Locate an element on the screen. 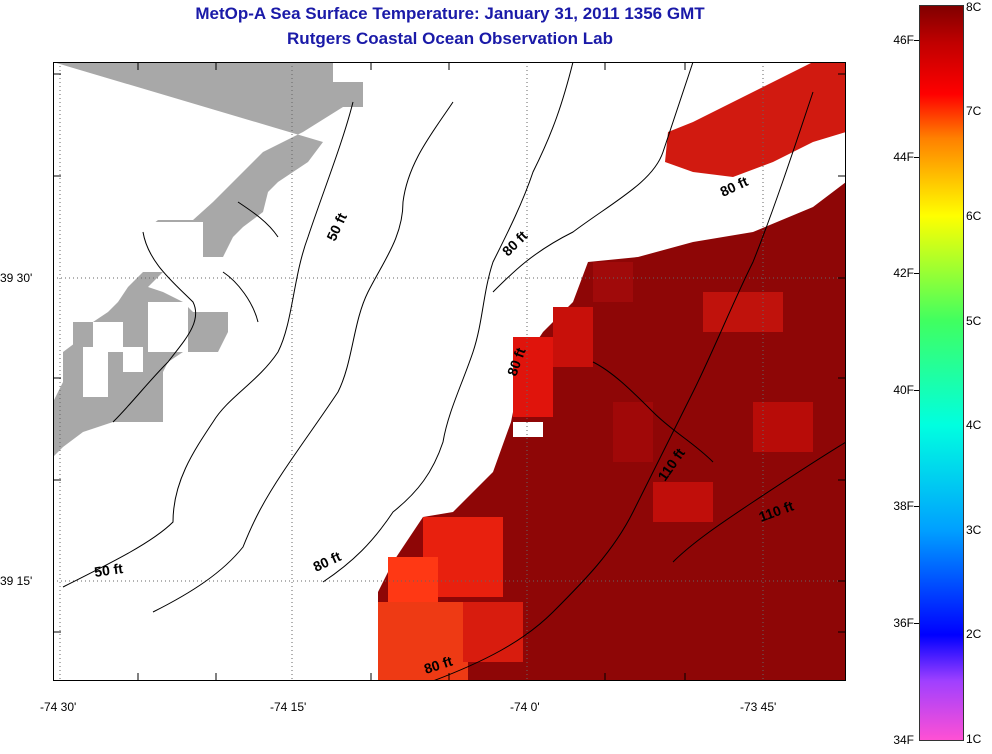  colorbar-c-label: 5C is located at coordinates (974, 321).